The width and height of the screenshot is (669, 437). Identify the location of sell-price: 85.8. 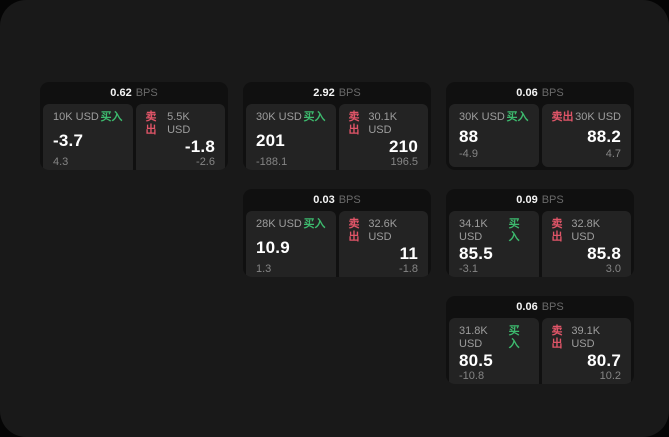
(604, 253).